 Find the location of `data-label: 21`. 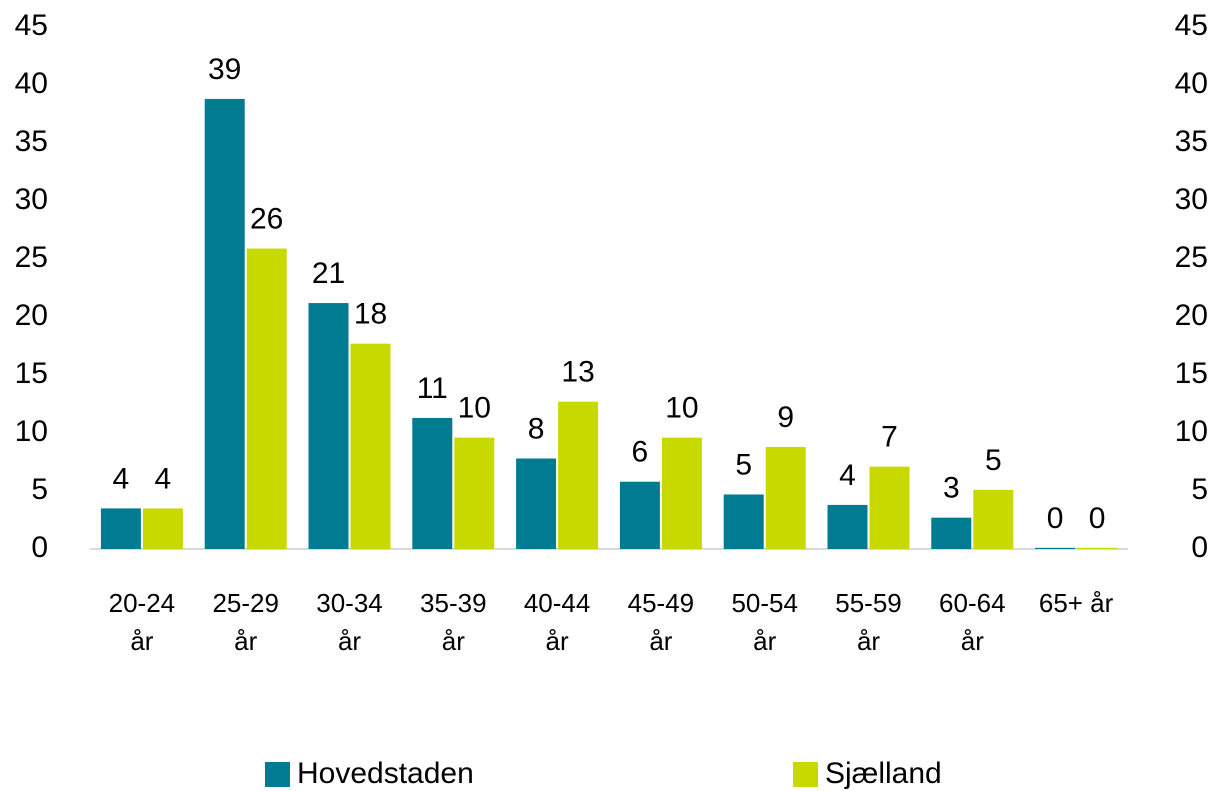

data-label: 21 is located at coordinates (328, 273).